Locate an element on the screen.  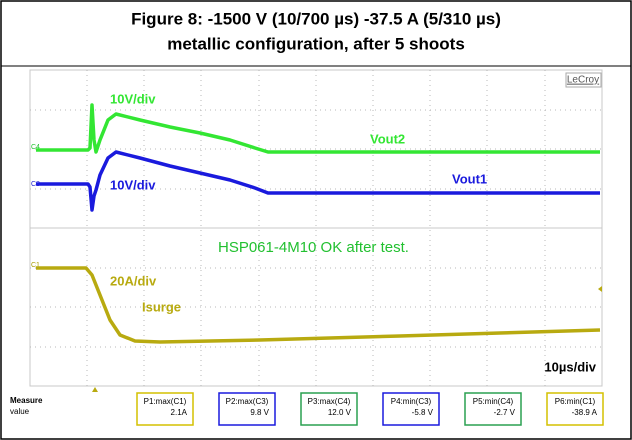
vout1-trace is located at coordinates (318, 181).